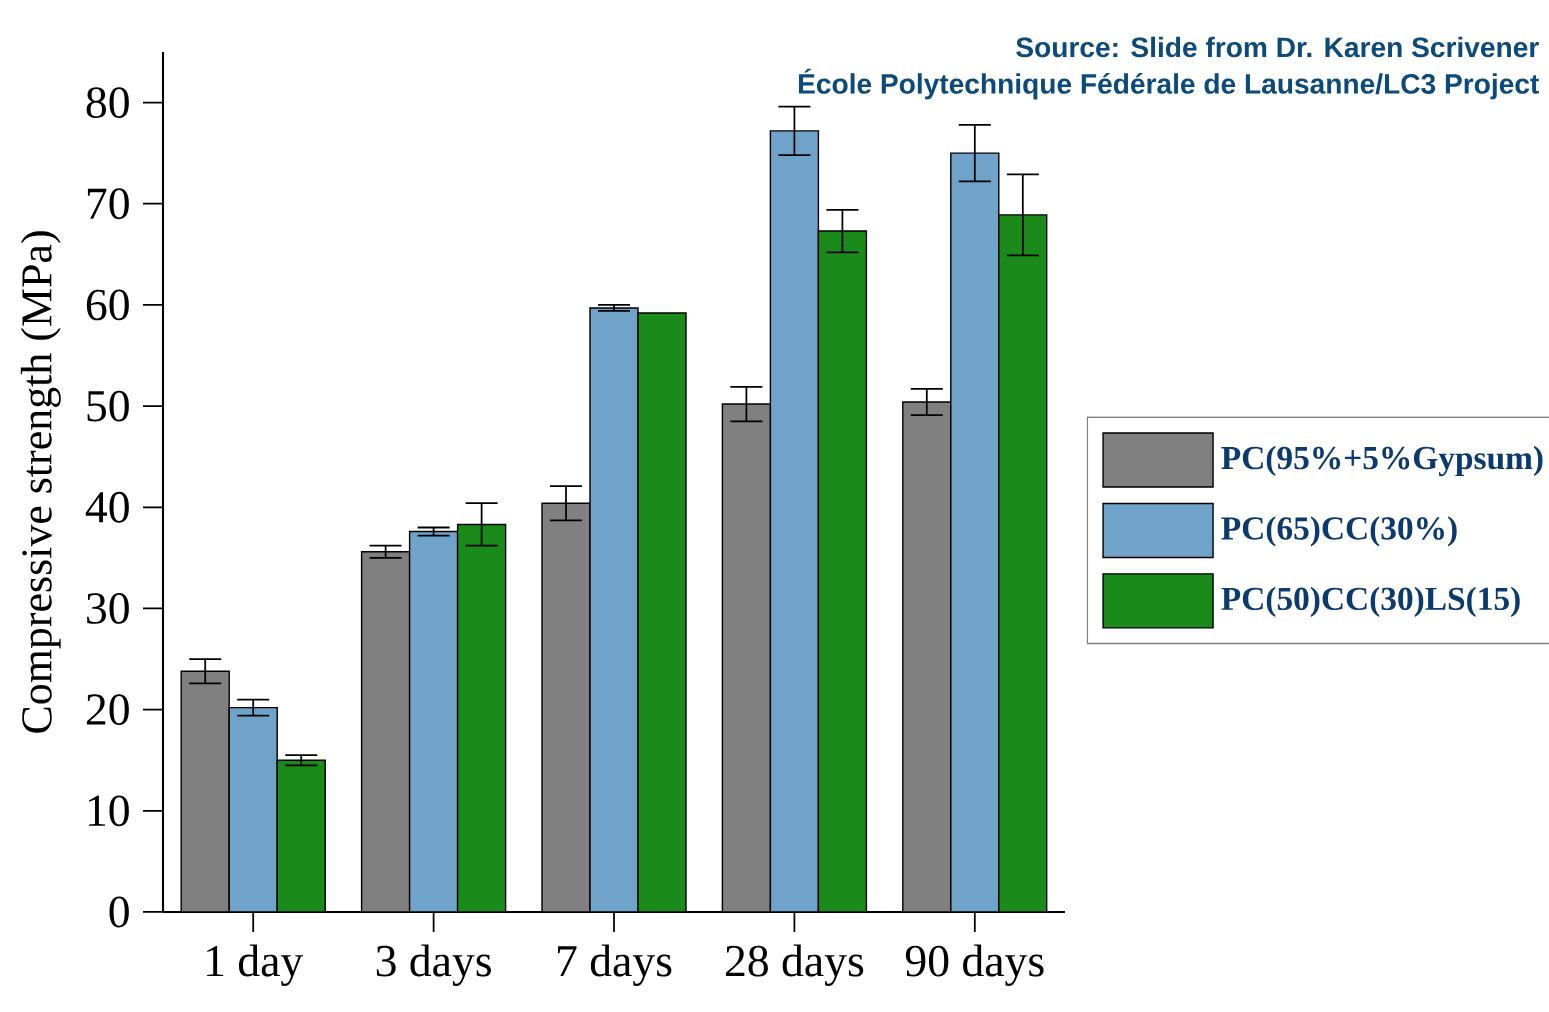 The width and height of the screenshot is (1549, 1012). Describe the element at coordinates (794, 965) in the screenshot. I see `x-tick-label: 28 days` at that location.